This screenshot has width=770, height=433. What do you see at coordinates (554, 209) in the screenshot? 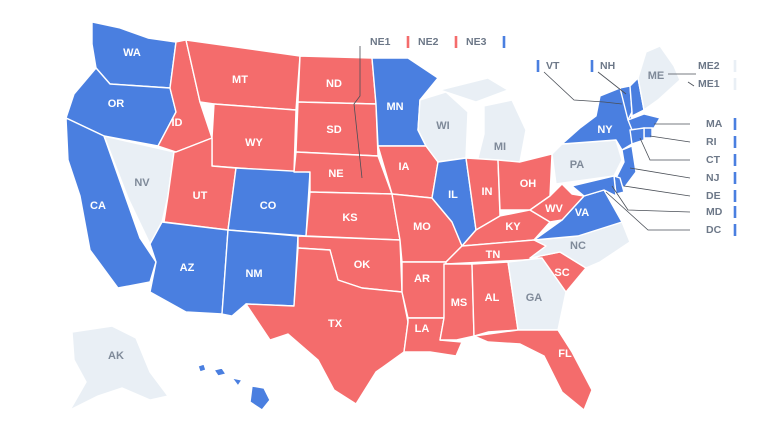
I see `label-wv: WV` at bounding box center [554, 209].